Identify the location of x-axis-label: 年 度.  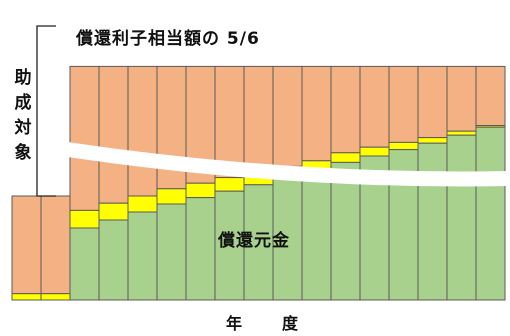
(268, 323).